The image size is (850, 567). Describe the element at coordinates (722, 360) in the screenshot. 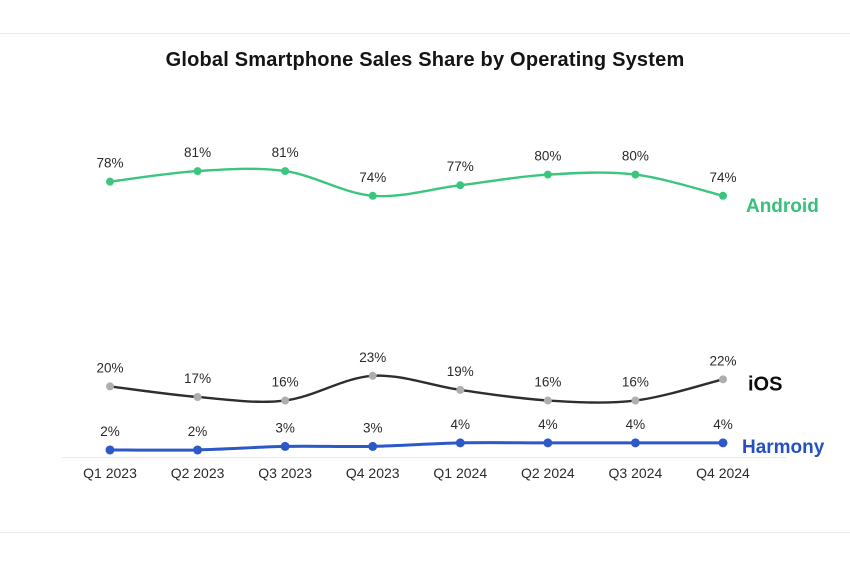

I see `value-label-ios: 22%` at that location.